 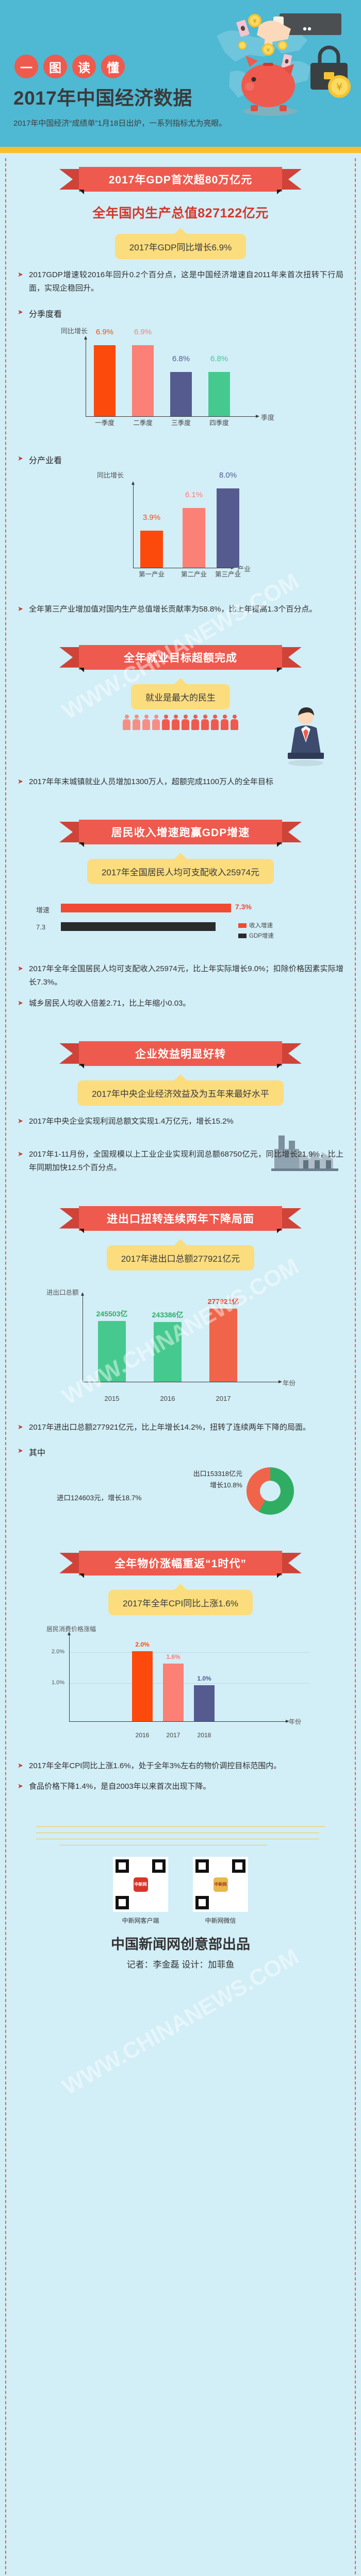 I want to click on section-banner-income-label: 居民收入增速跑赢GDP增速, so click(x=180, y=832).